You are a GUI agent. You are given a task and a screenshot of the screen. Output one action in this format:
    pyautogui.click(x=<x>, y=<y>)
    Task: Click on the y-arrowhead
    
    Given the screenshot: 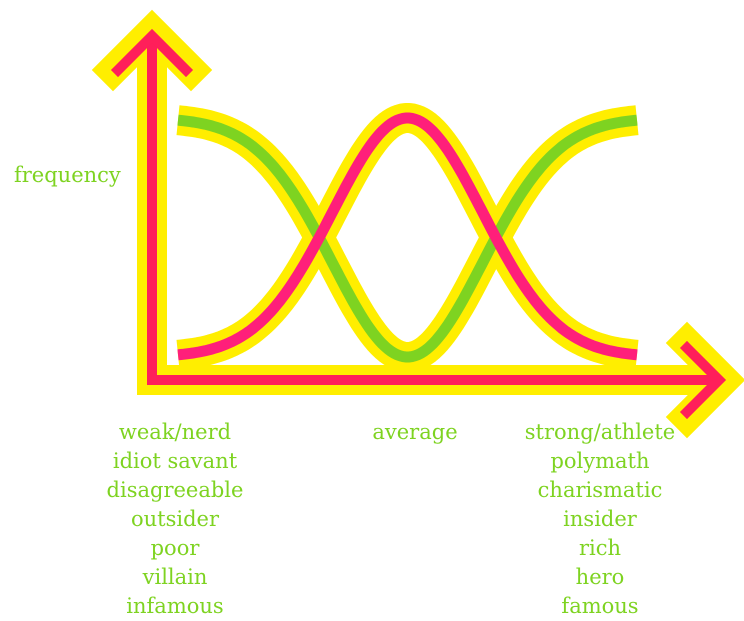 What is the action you would take?
    pyautogui.click(x=152, y=53)
    